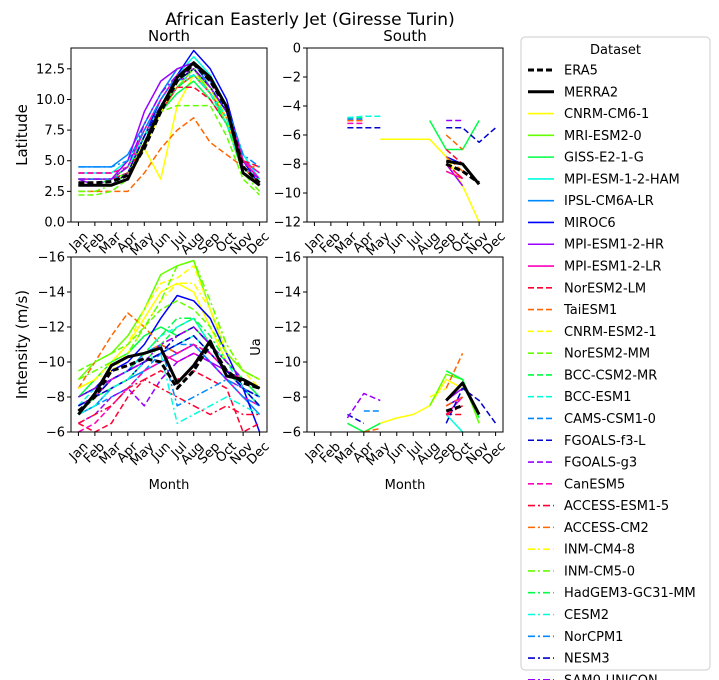  Describe the element at coordinates (604, 158) in the screenshot. I see `legend-label: GISS-E2-1-G` at that location.